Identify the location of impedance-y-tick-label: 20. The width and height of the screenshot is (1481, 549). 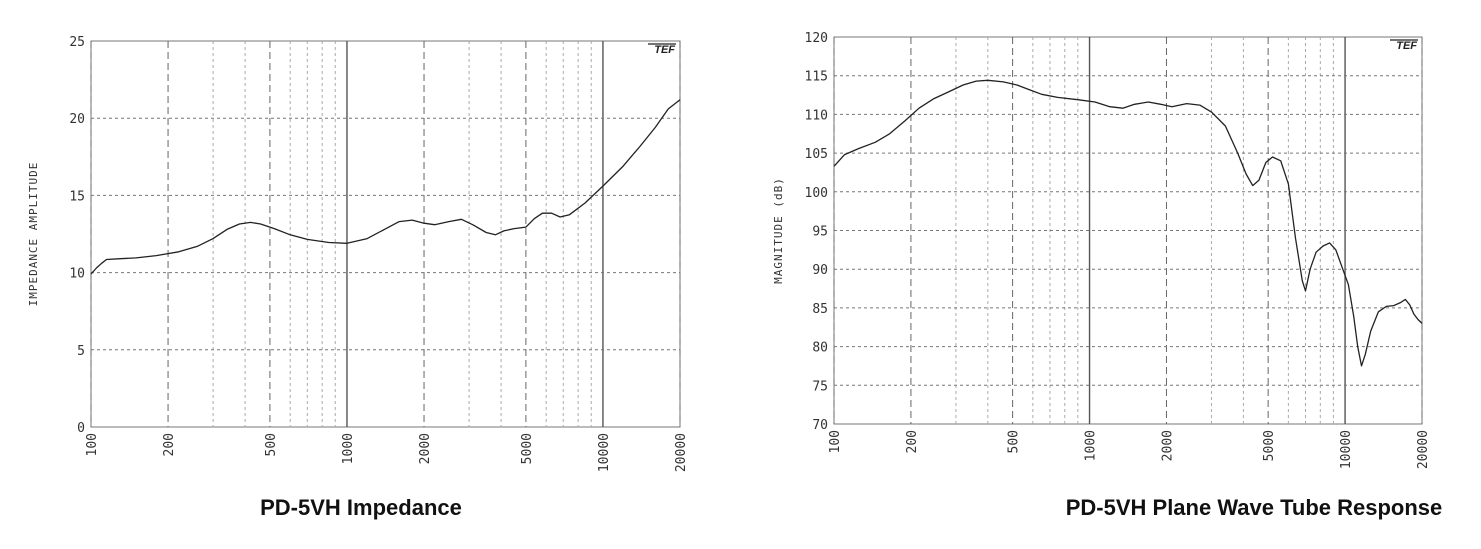
(77, 119).